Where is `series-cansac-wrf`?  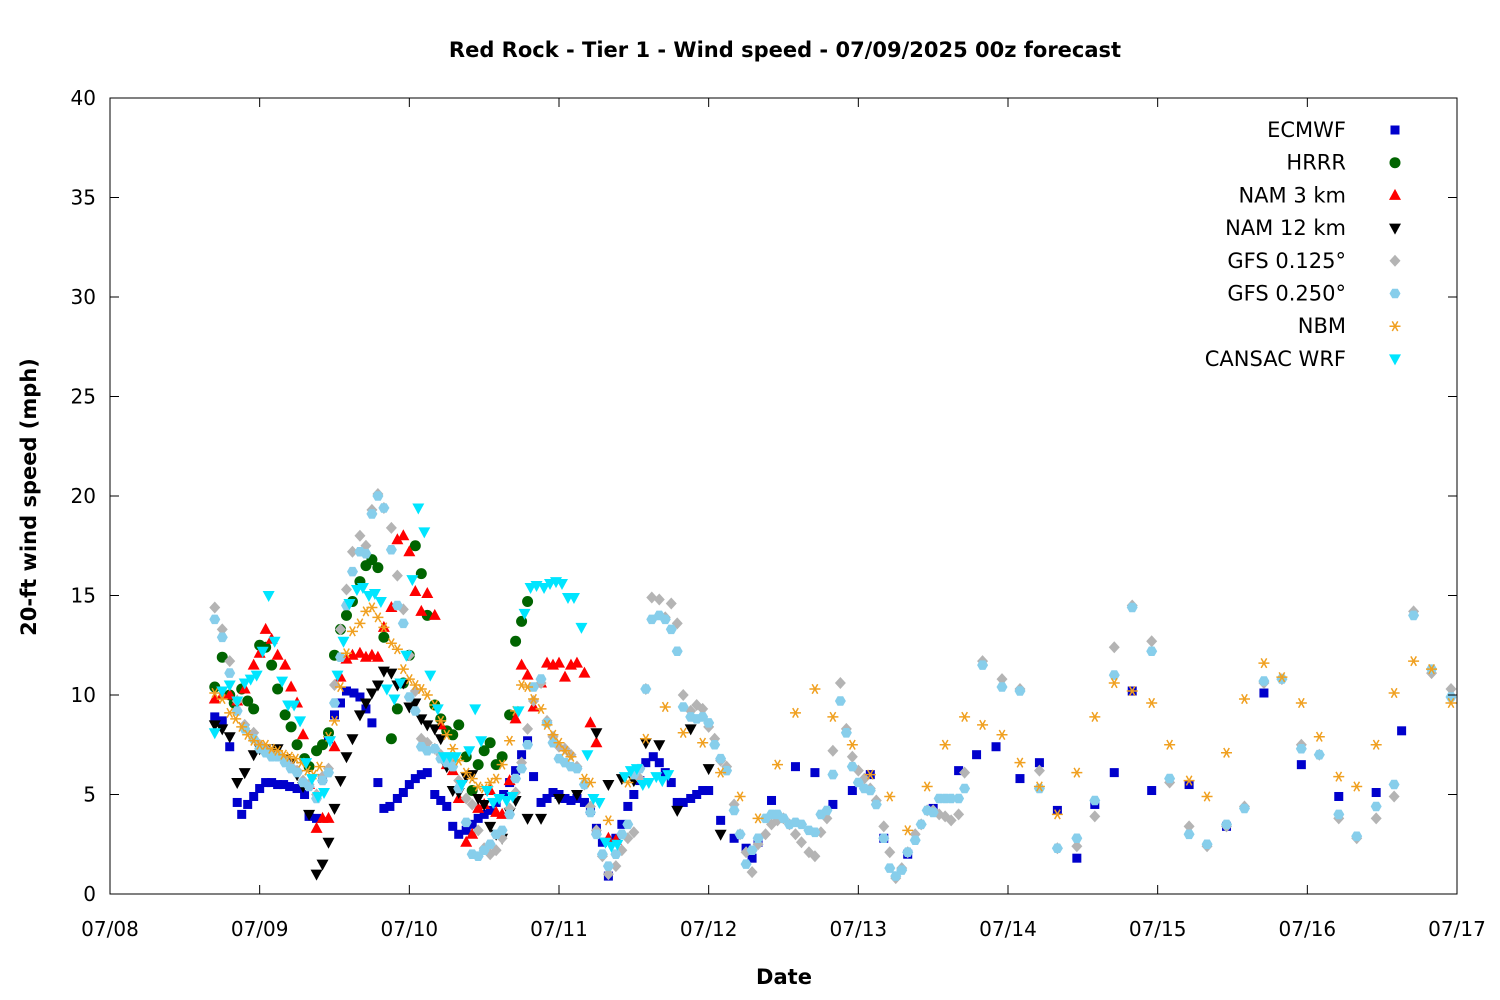
series-cansac-wrf is located at coordinates (441, 678).